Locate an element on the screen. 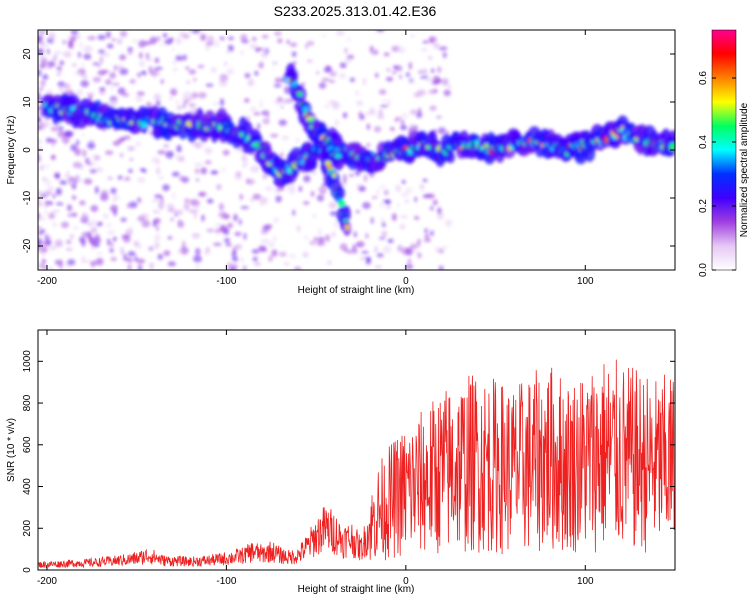 The image size is (750, 600). snr-y-tick-label: 800 is located at coordinates (27, 402).